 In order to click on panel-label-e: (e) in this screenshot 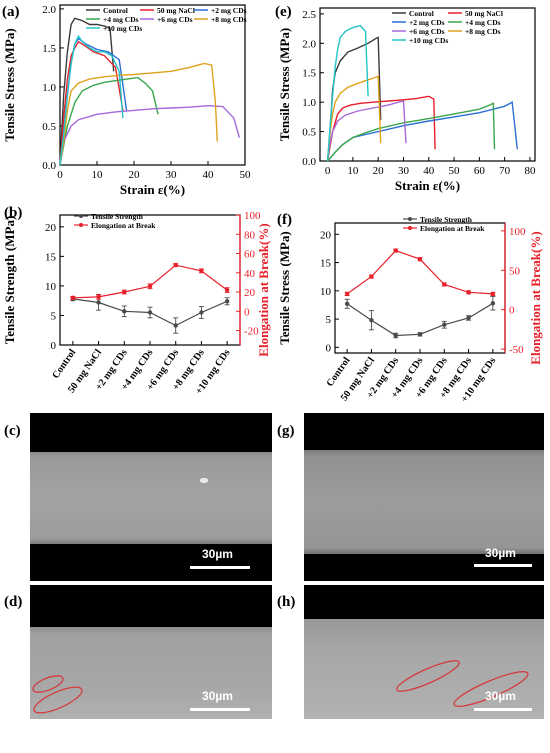, I will do `click(283, 12)`.